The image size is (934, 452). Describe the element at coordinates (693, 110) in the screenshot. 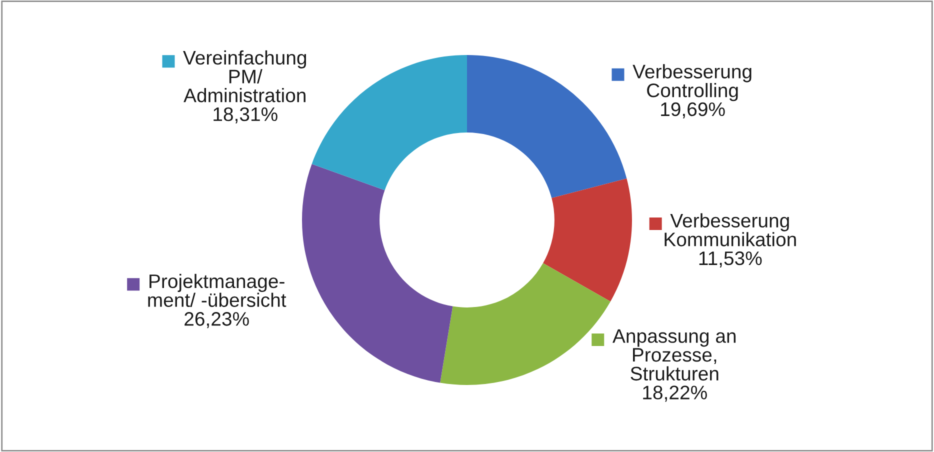

I see `data-label: 19,69%` at that location.